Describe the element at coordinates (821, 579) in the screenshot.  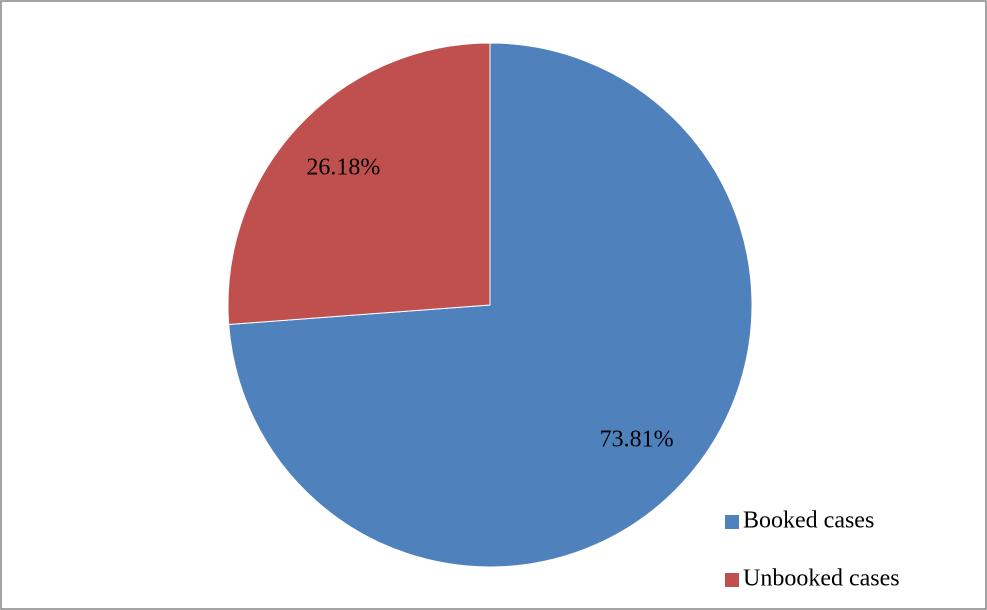
I see `legend-label: Unbooked cases` at that location.